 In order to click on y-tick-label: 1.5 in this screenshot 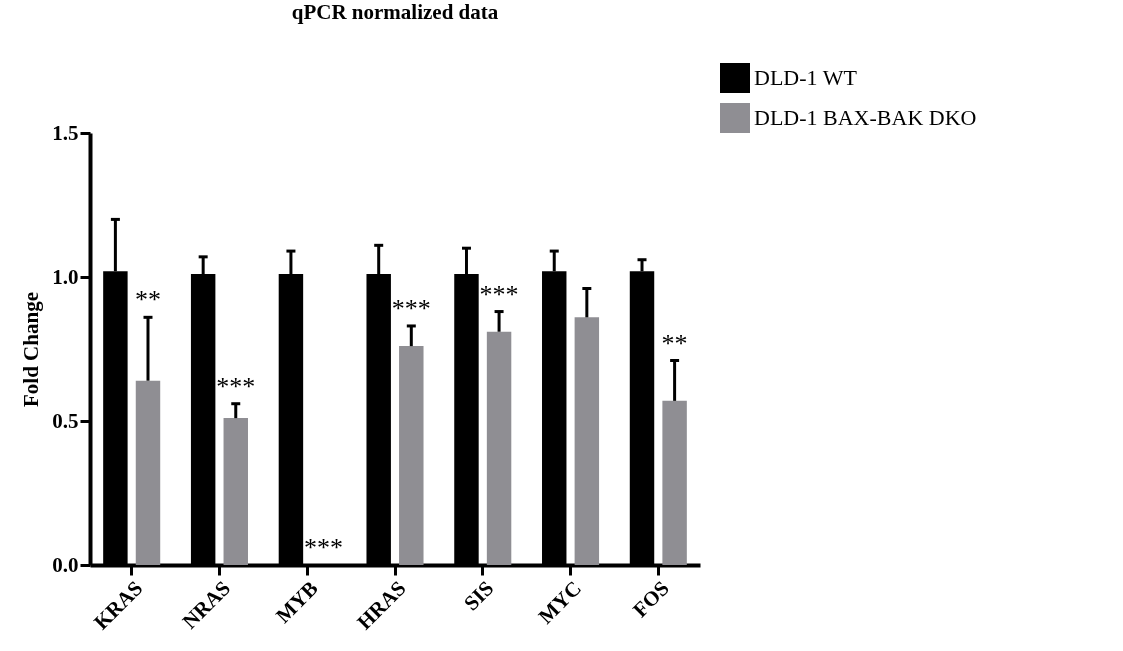, I will do `click(65, 132)`.